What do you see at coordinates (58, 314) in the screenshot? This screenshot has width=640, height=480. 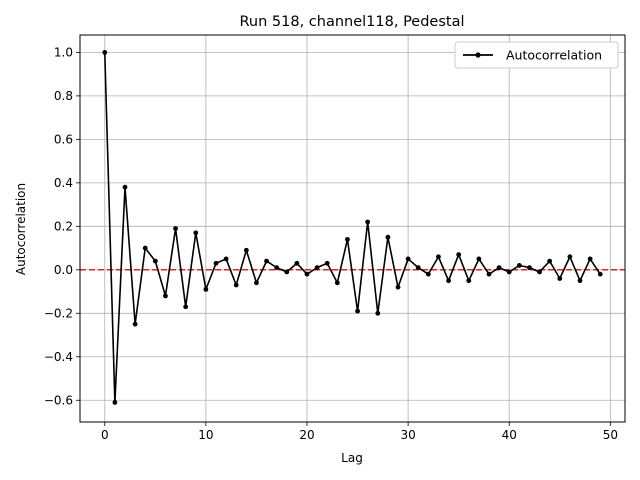 I see `y-tick-label: −0.2` at bounding box center [58, 314].